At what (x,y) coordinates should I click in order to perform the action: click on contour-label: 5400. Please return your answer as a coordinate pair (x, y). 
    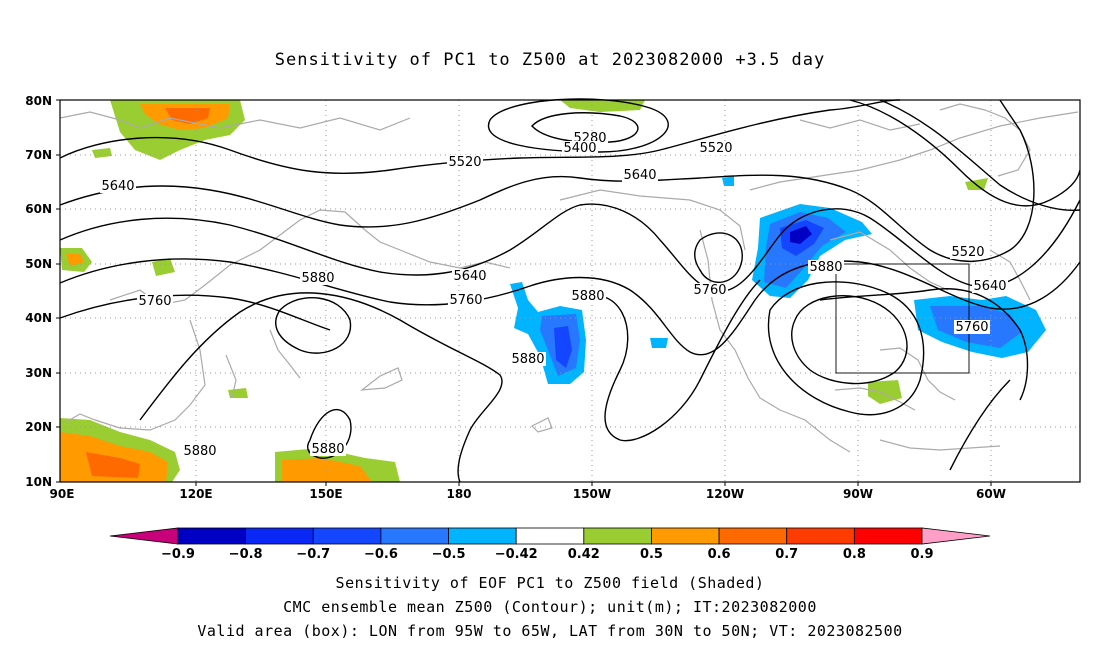
    Looking at the image, I should click on (579, 148).